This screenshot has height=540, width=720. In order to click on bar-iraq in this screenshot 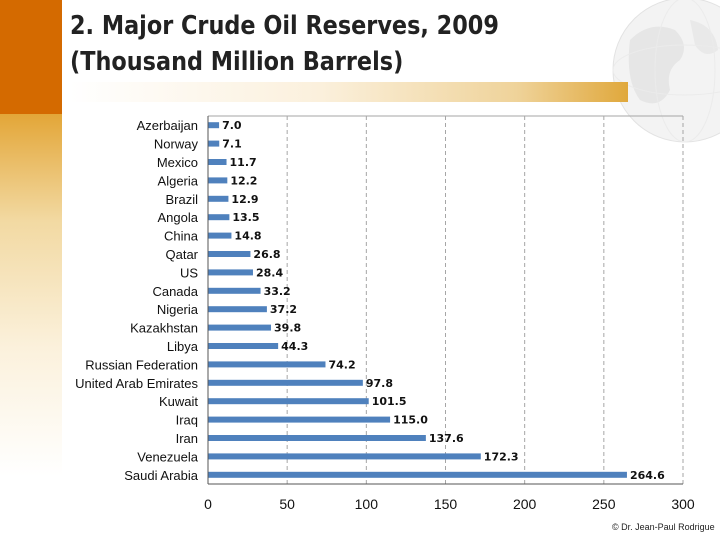, I will do `click(299, 419)`.